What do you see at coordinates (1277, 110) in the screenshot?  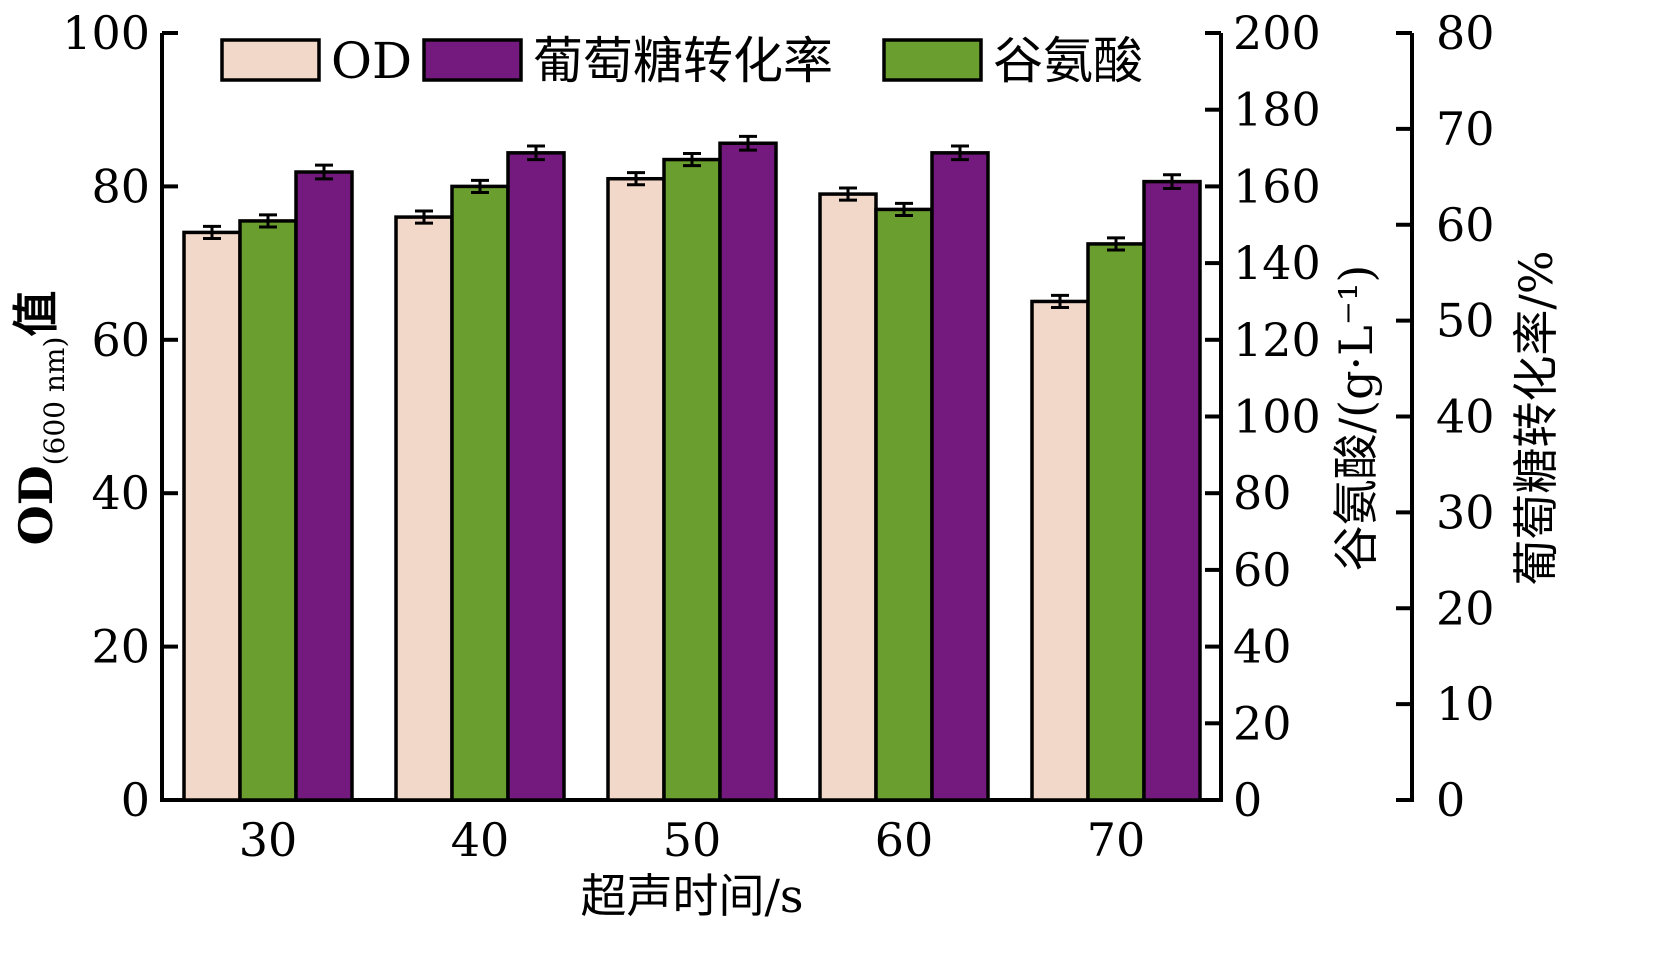 I see `right-y1-tick-label: 180` at bounding box center [1277, 110].